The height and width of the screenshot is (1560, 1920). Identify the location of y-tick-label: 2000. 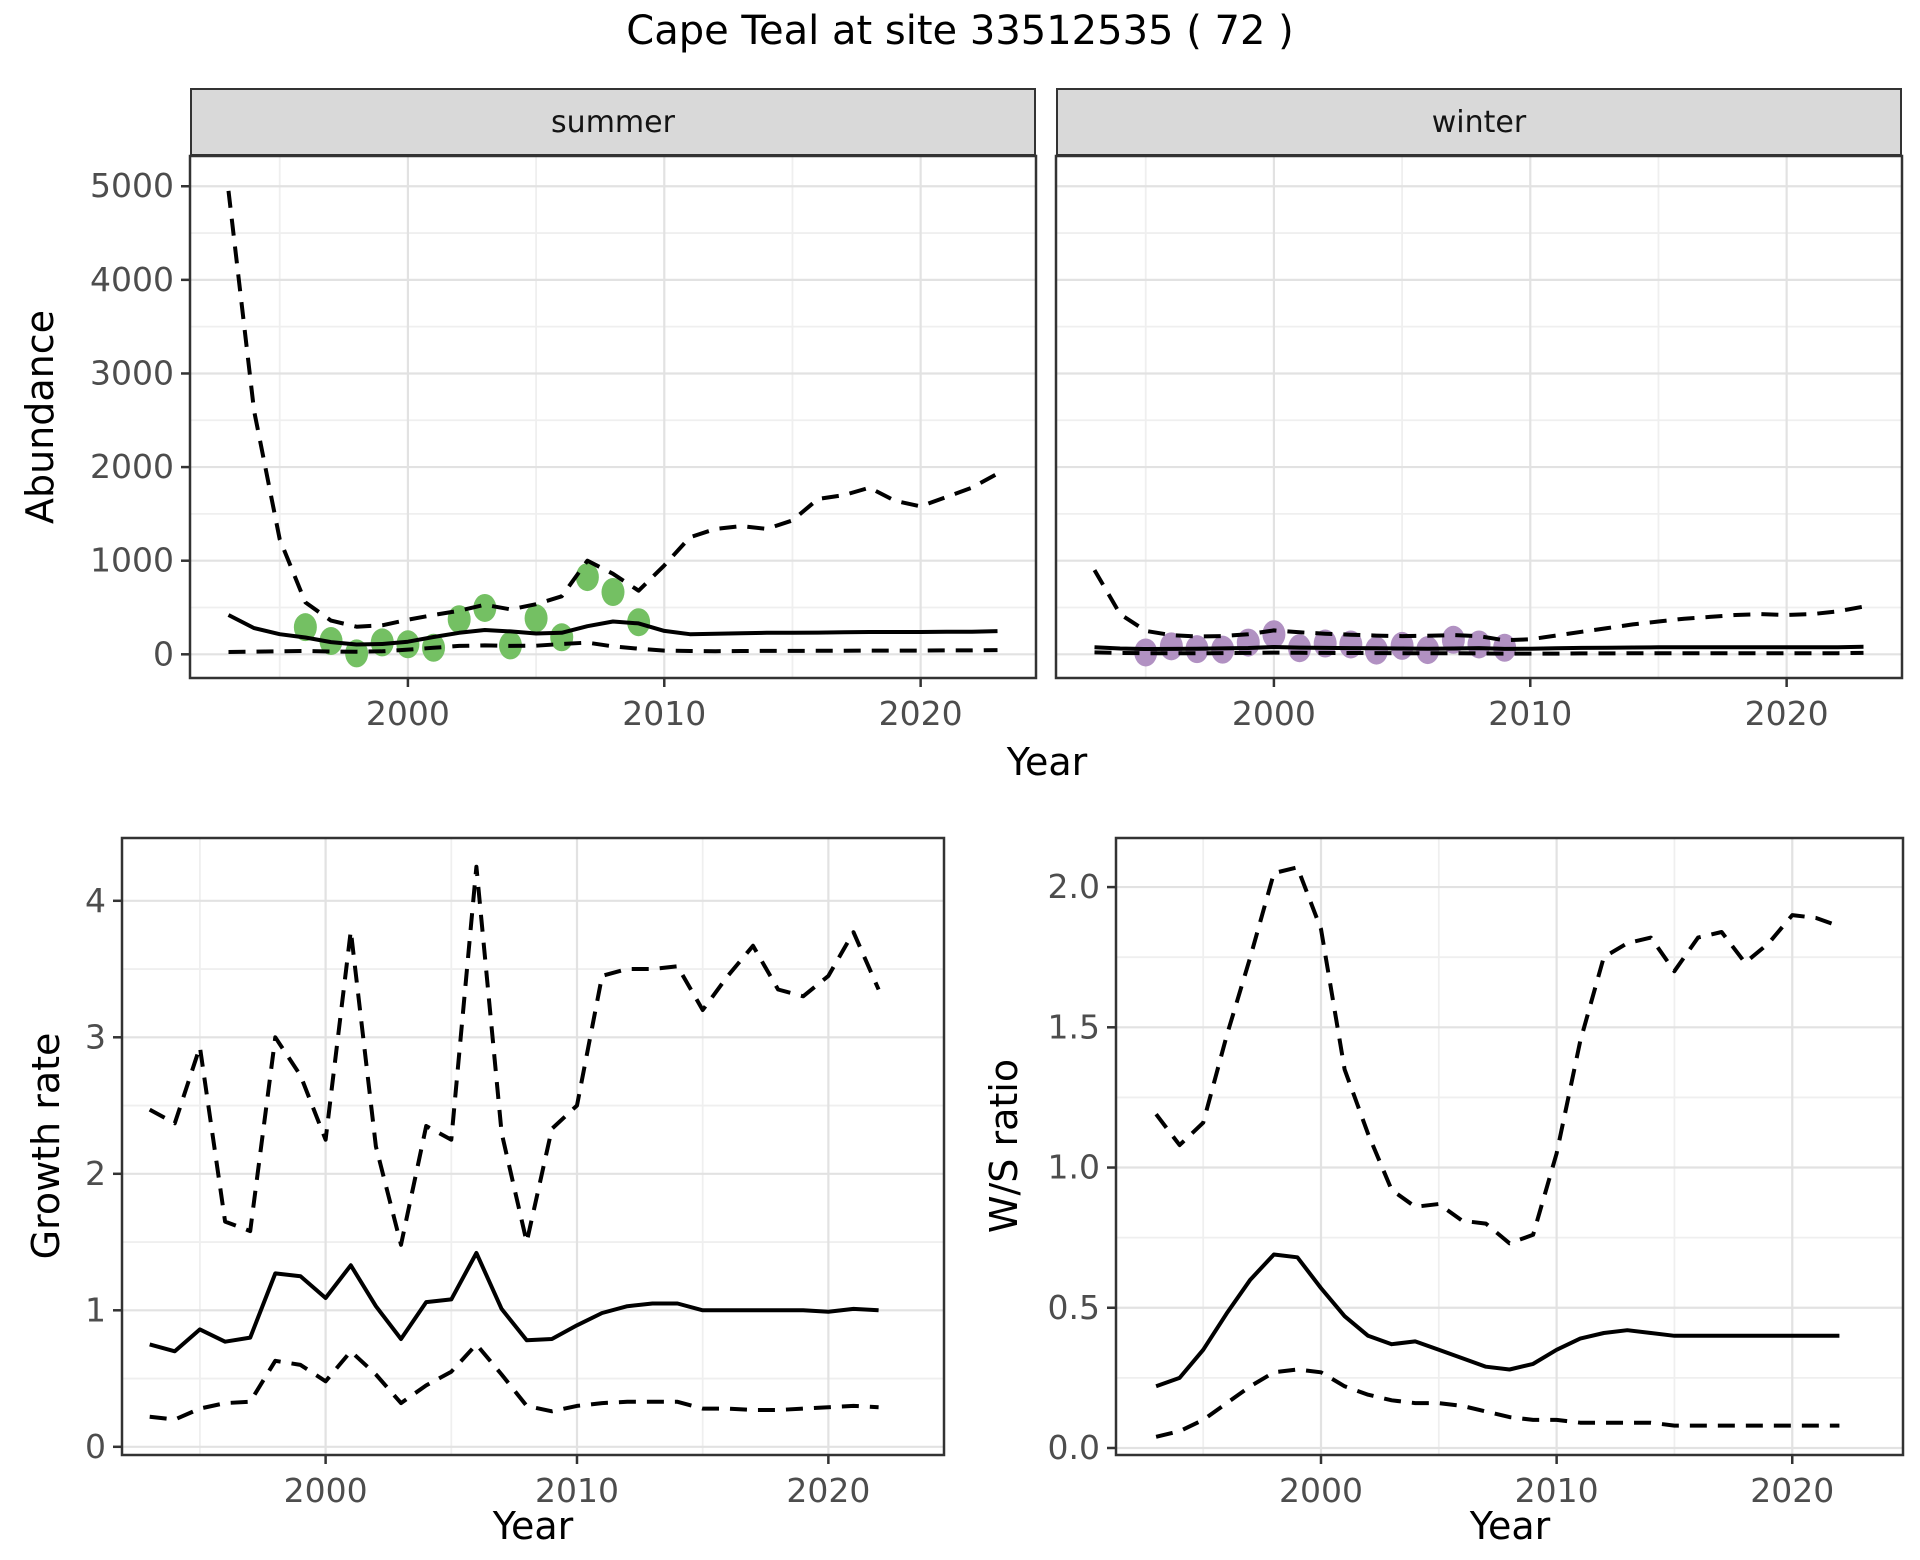
(132, 466).